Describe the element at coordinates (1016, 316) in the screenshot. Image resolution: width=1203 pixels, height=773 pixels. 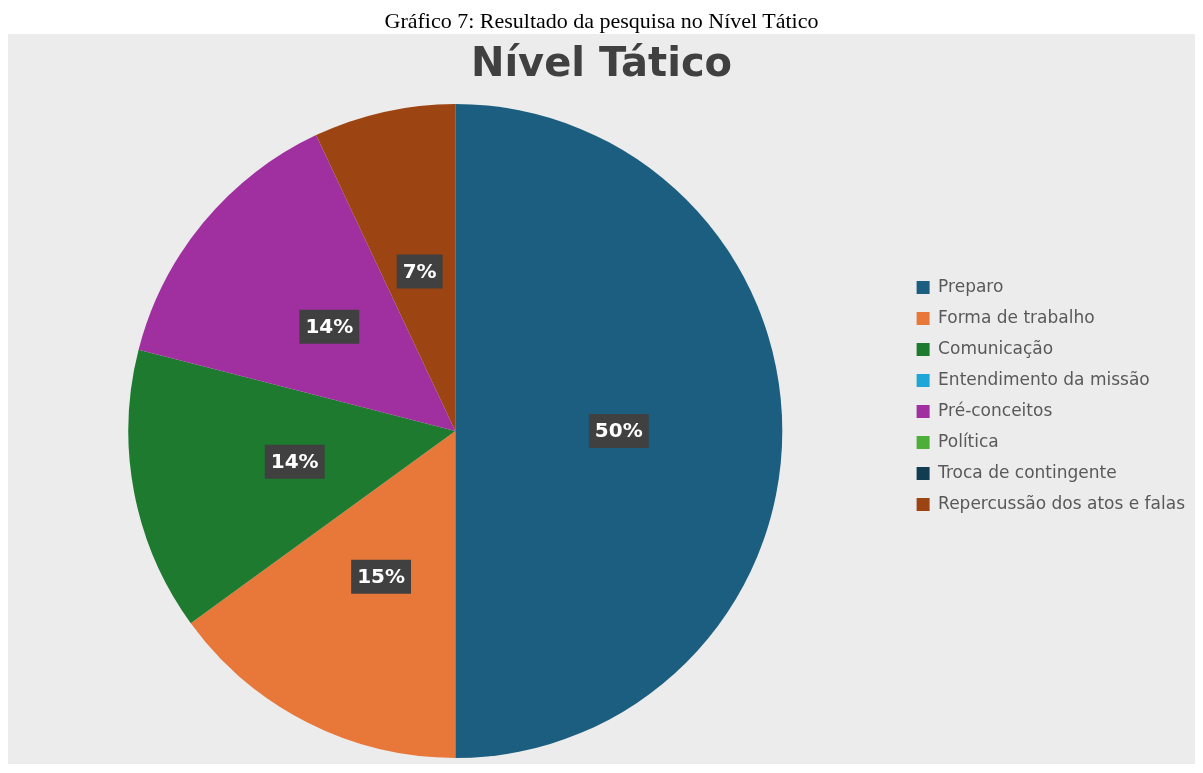
I see `legend-label: Forma de trabalho` at that location.